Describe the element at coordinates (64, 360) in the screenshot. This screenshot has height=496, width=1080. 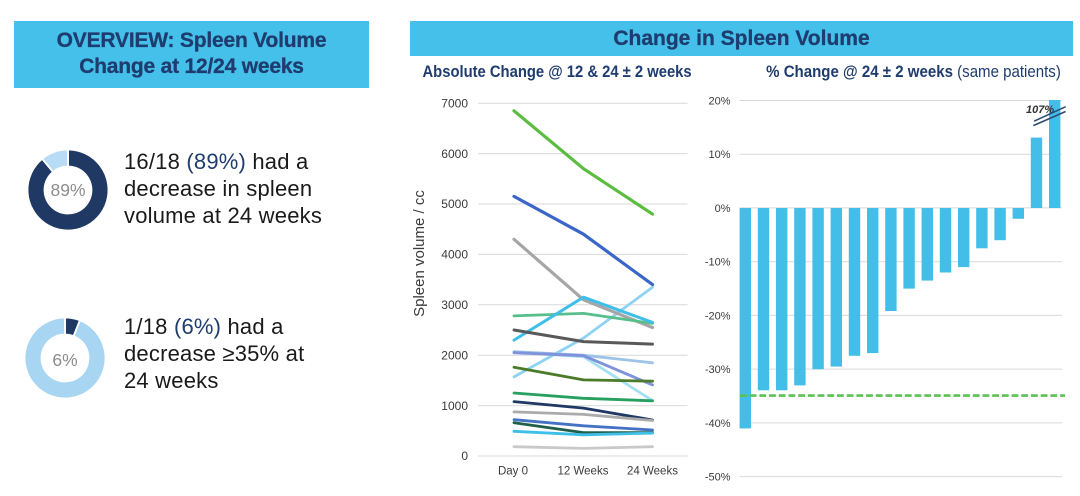
I see `svg-text: 6%` at that location.